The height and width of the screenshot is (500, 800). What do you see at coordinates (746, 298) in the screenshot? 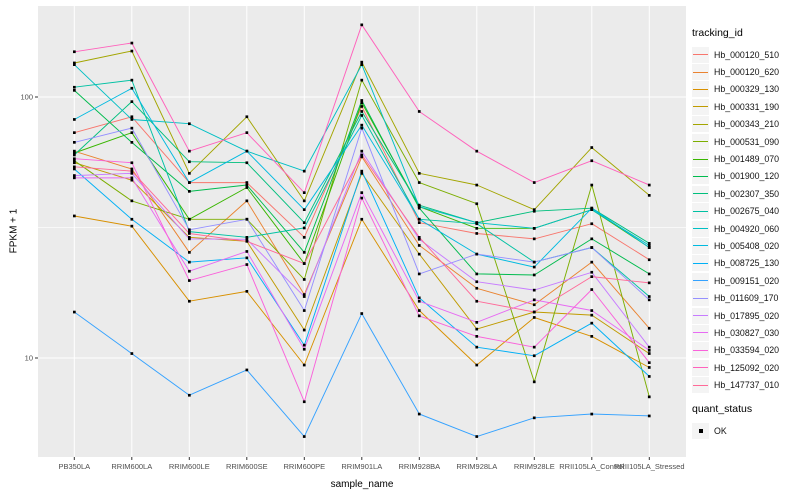
I see `legend-item-label: Hb_011609_170` at bounding box center [746, 298].